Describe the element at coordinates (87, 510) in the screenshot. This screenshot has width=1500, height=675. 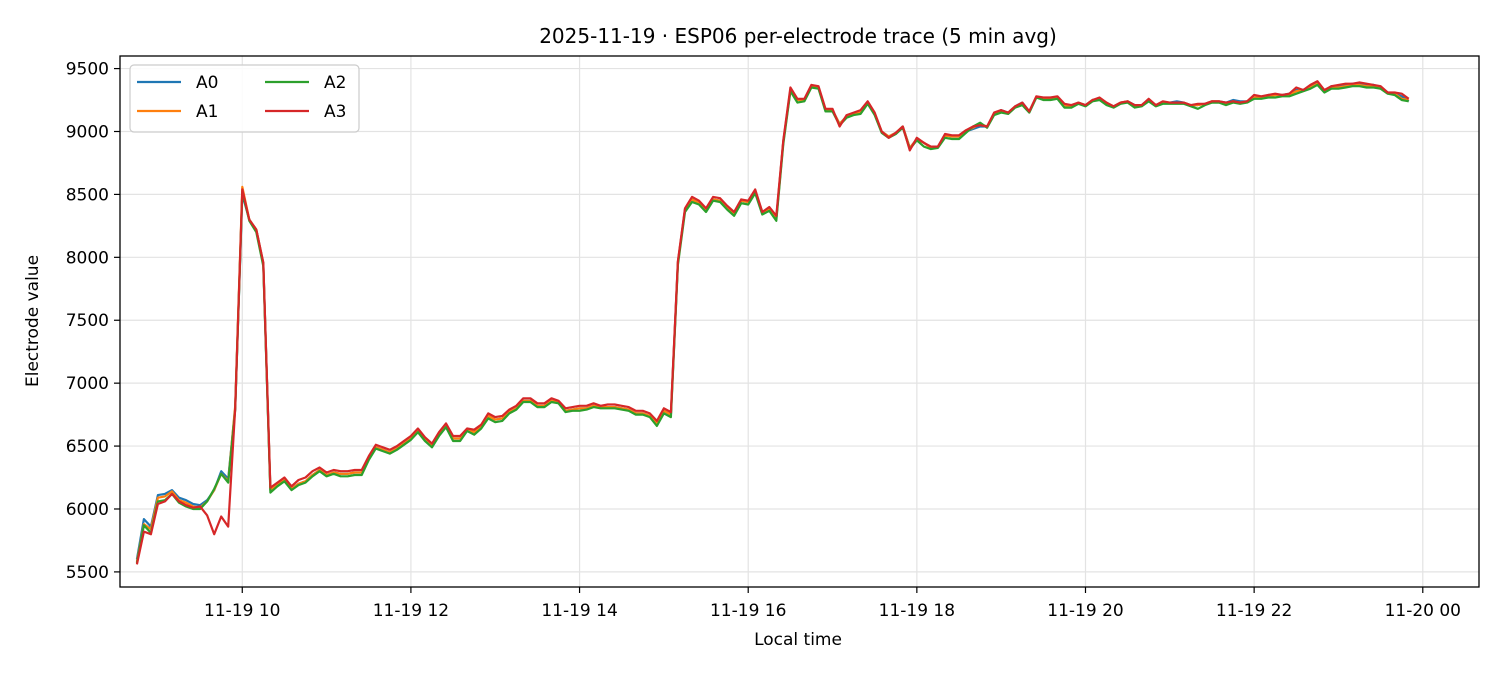
I see `y-tick-label: 6000` at that location.